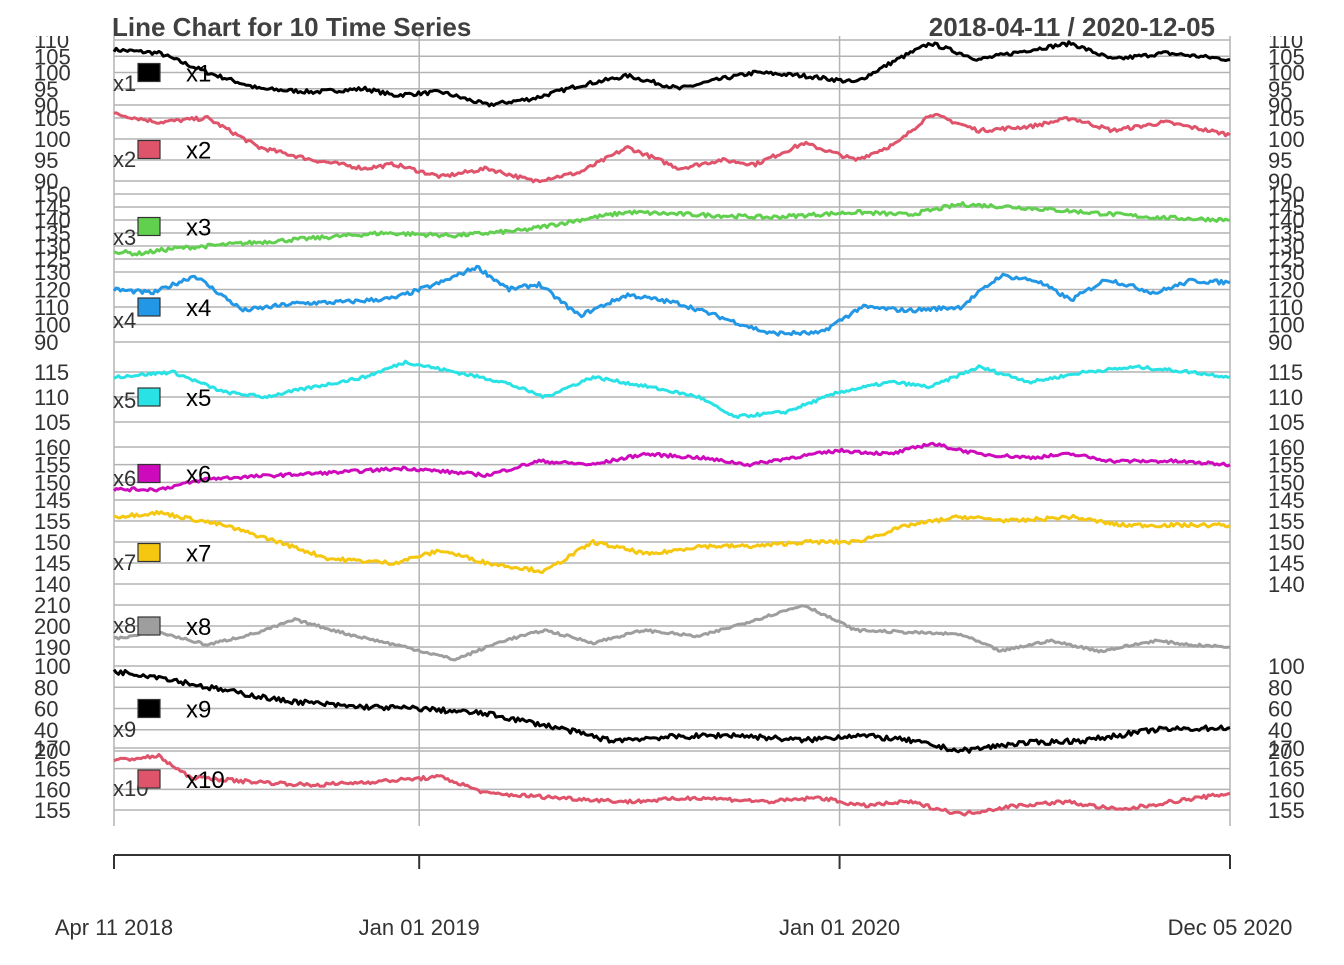 The height and width of the screenshot is (965, 1344). I want to click on legend-swatch-x3, so click(149, 226).